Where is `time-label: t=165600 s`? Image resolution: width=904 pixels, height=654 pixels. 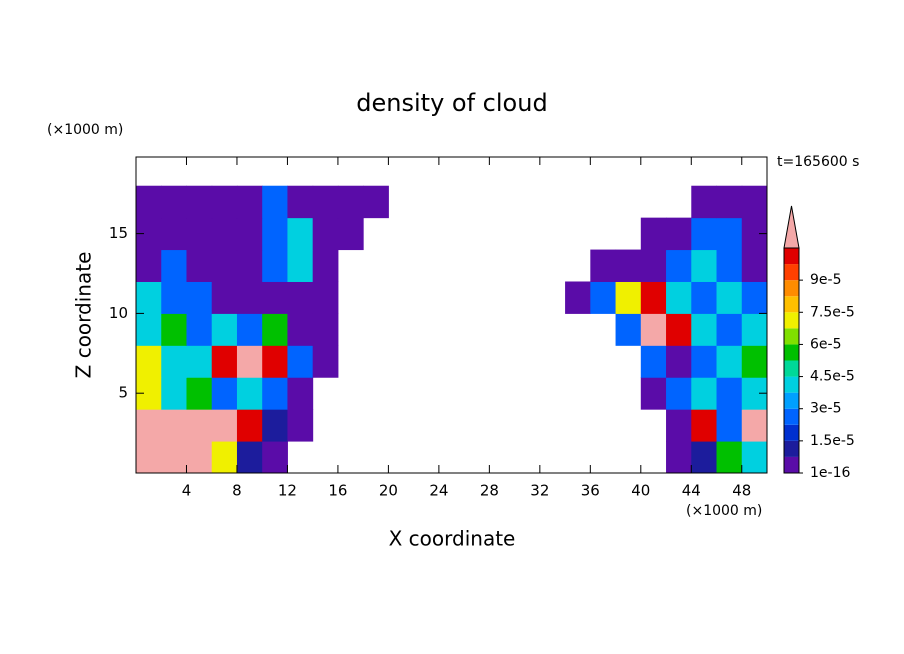
time-label: t=165600 s is located at coordinates (818, 162).